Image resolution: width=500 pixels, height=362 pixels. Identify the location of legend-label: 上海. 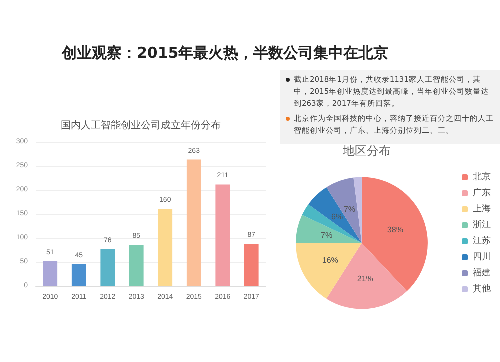
(482, 209).